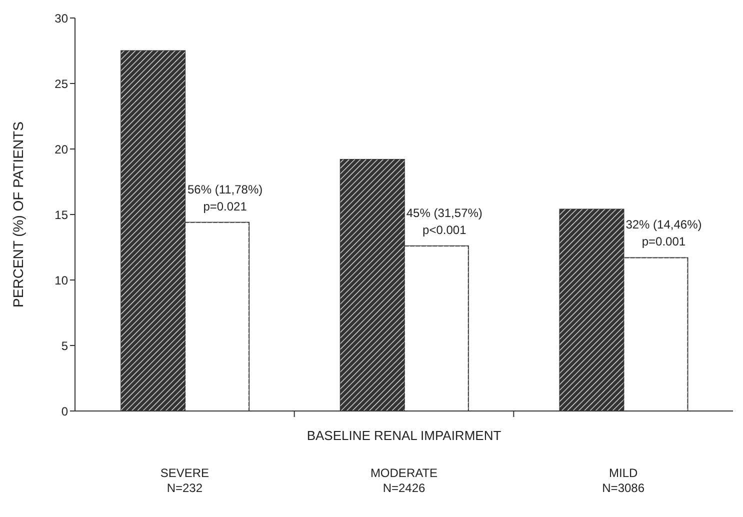 The height and width of the screenshot is (517, 743). Describe the element at coordinates (623, 480) in the screenshot. I see `x-tick-label: MILD N=3086` at that location.